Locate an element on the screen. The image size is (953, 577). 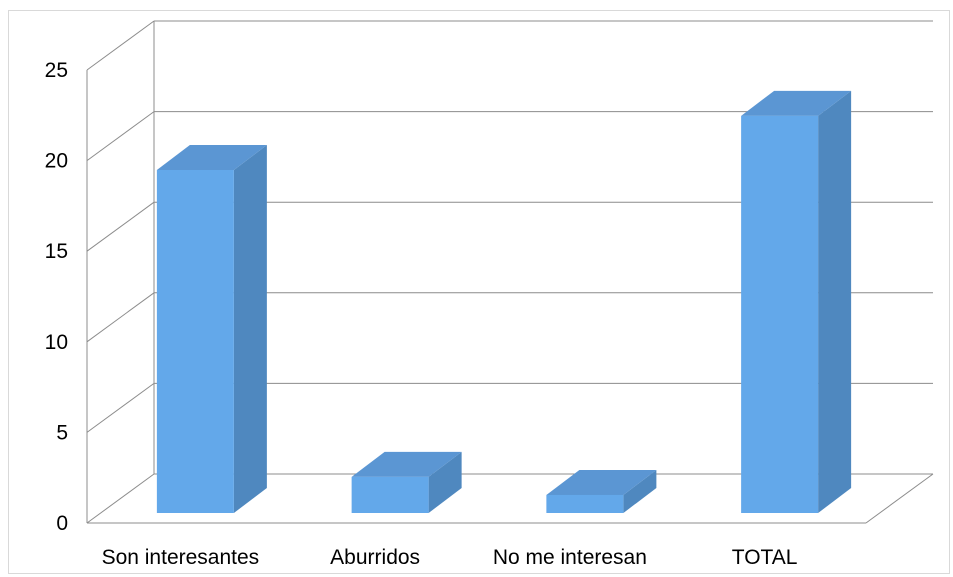
category-label: No me interesan is located at coordinates (570, 557).